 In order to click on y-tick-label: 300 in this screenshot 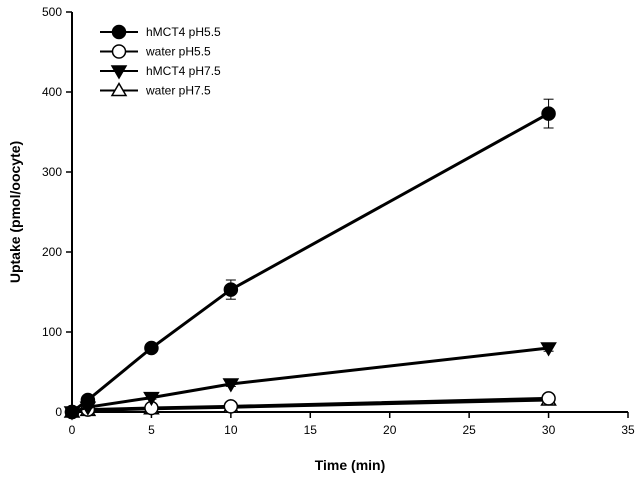, I will do `click(52, 172)`.